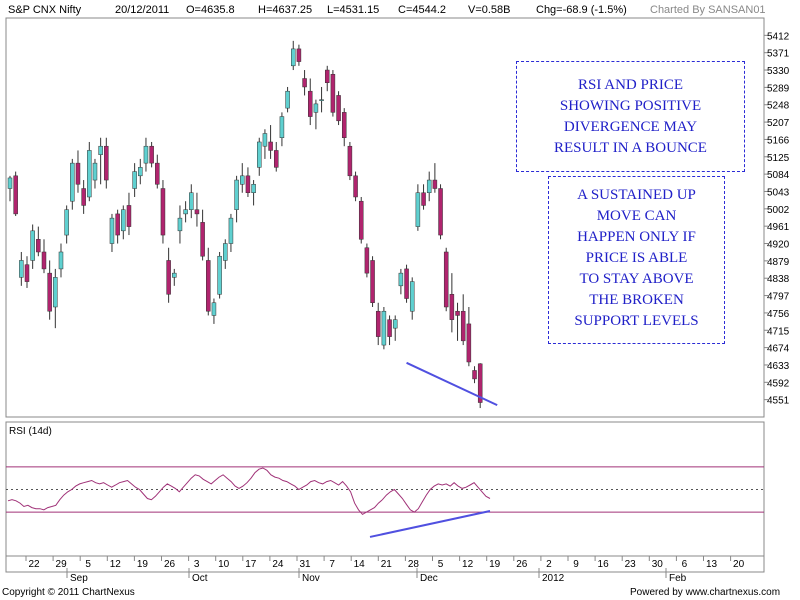  Describe the element at coordinates (778, 175) in the screenshot. I see `price-tick-label: 5084` at that location.